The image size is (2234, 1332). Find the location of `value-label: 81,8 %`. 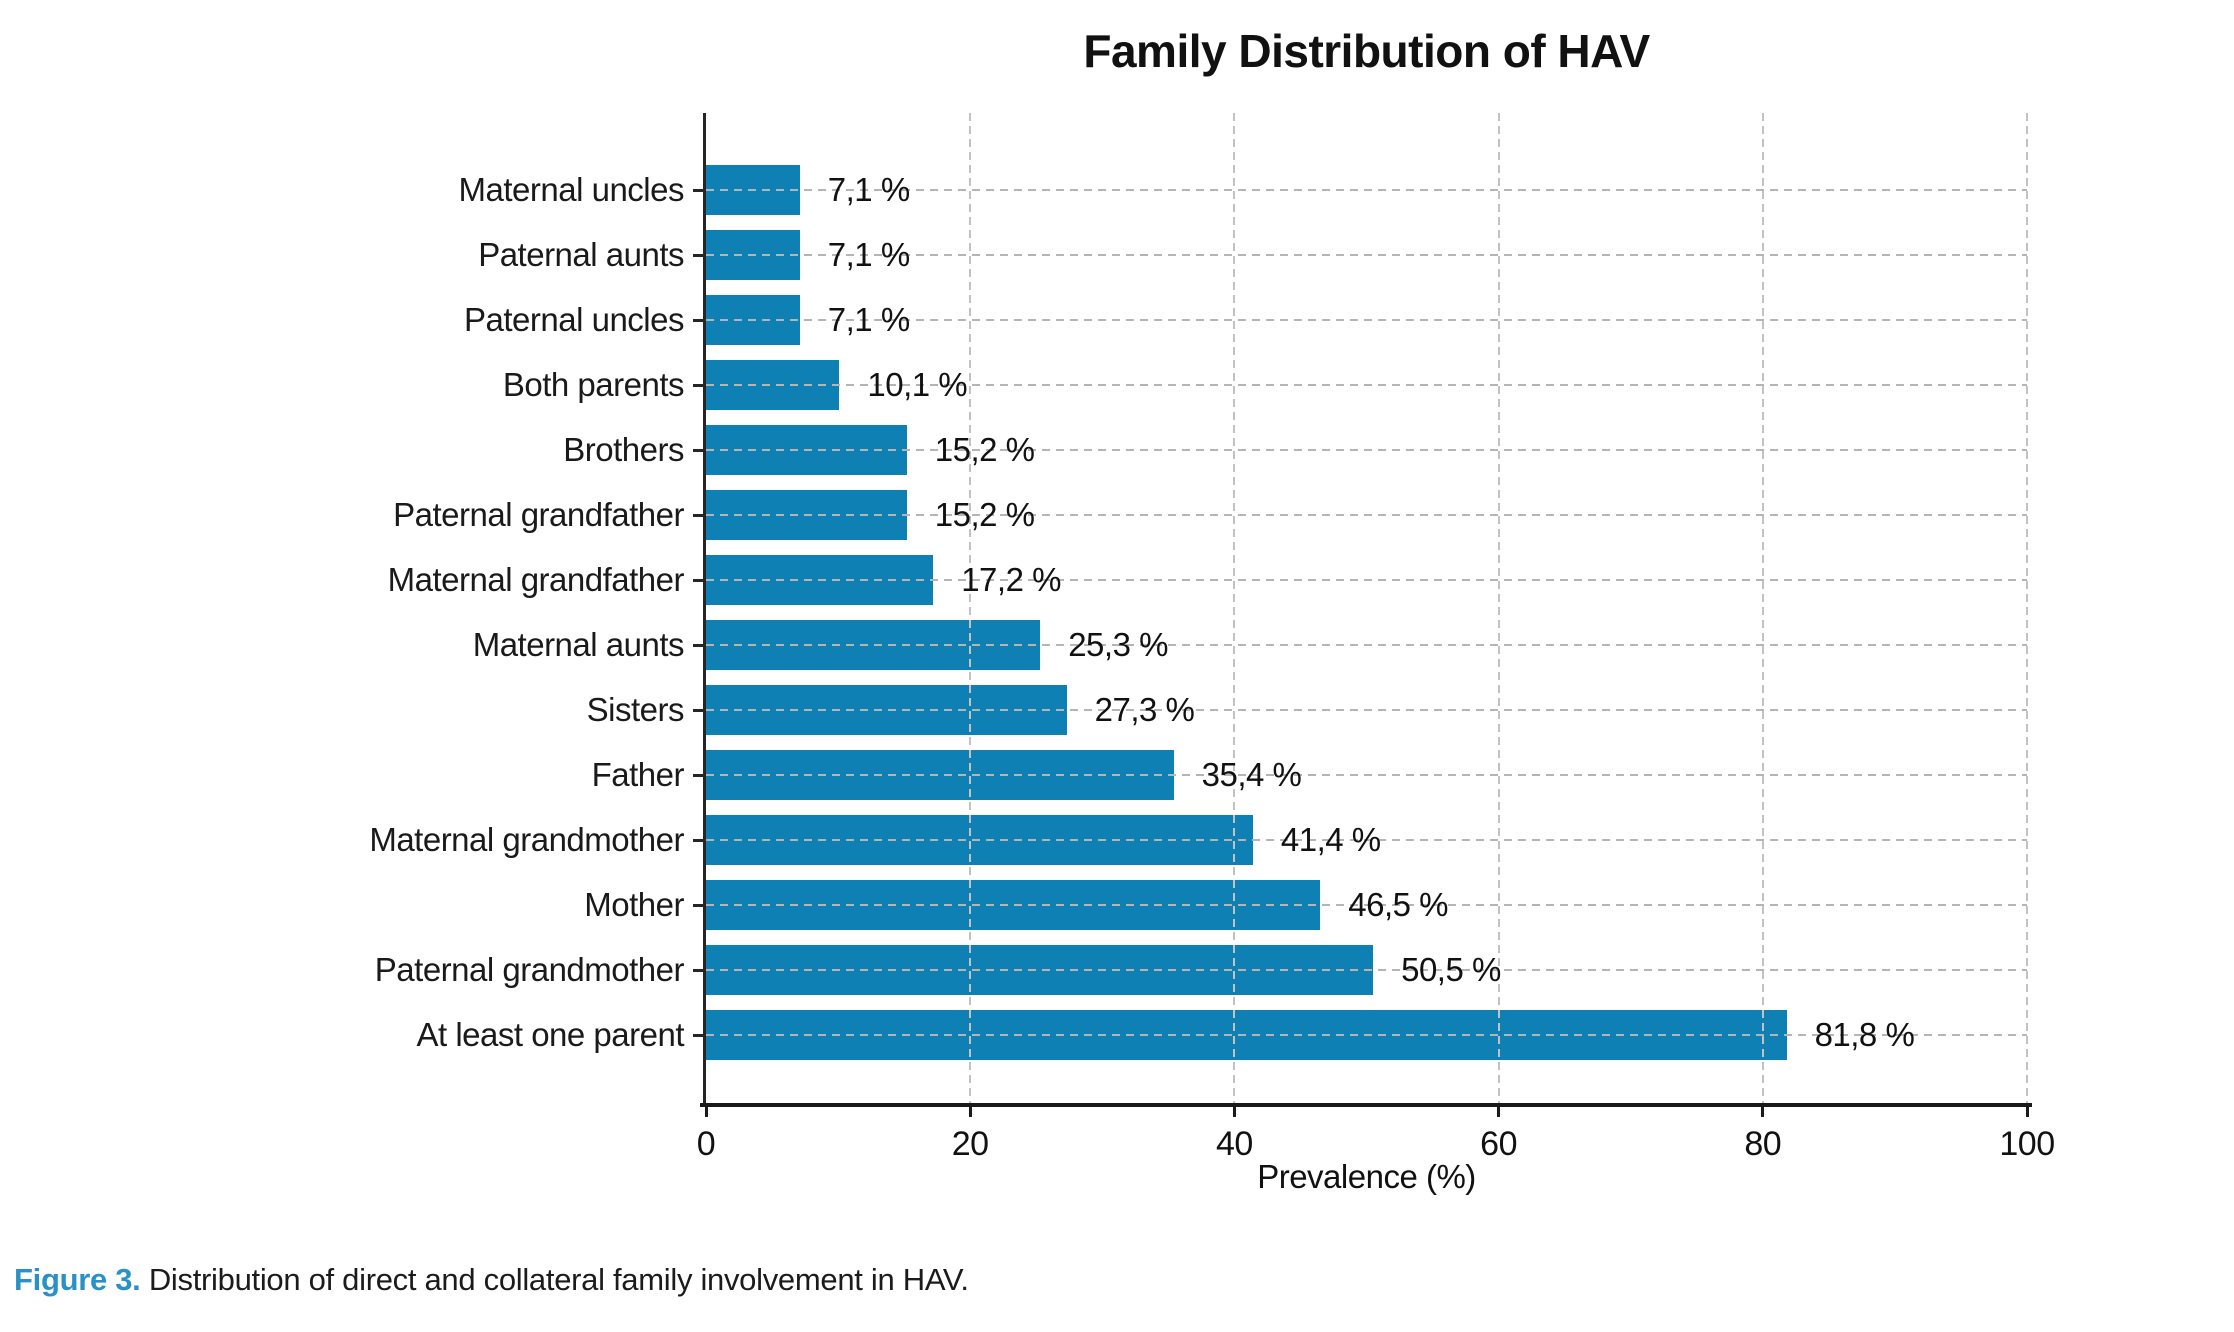

value-label: 81,8 % is located at coordinates (1864, 1034).